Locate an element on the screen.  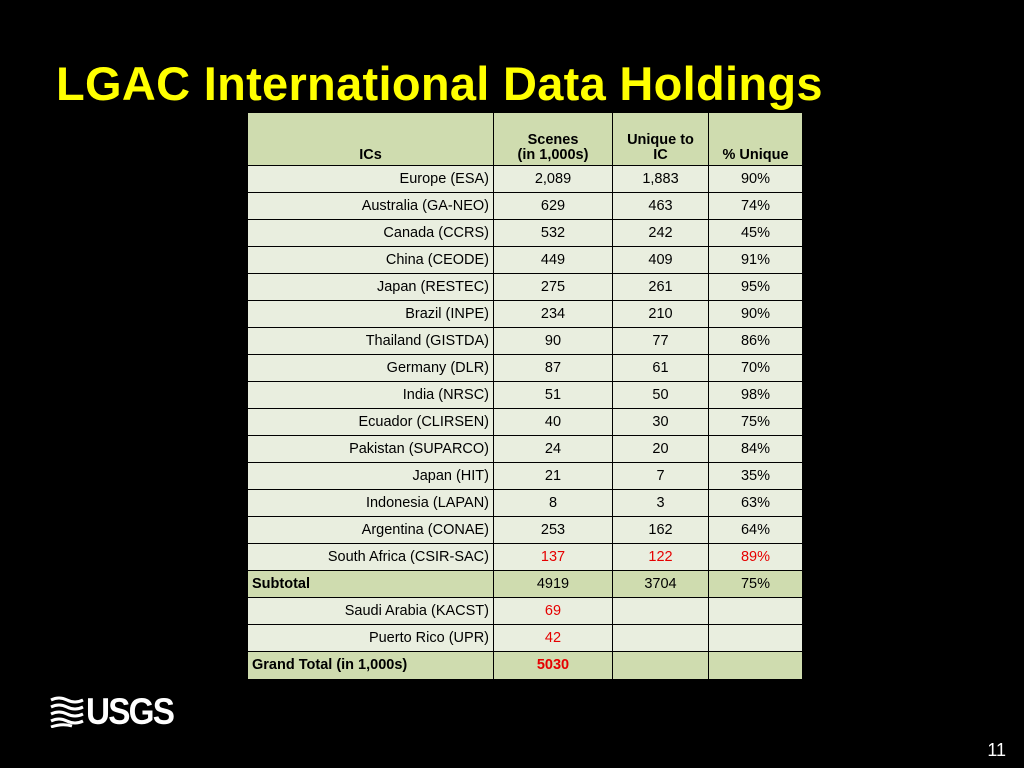
unique-value: 20 is located at coordinates (660, 449).